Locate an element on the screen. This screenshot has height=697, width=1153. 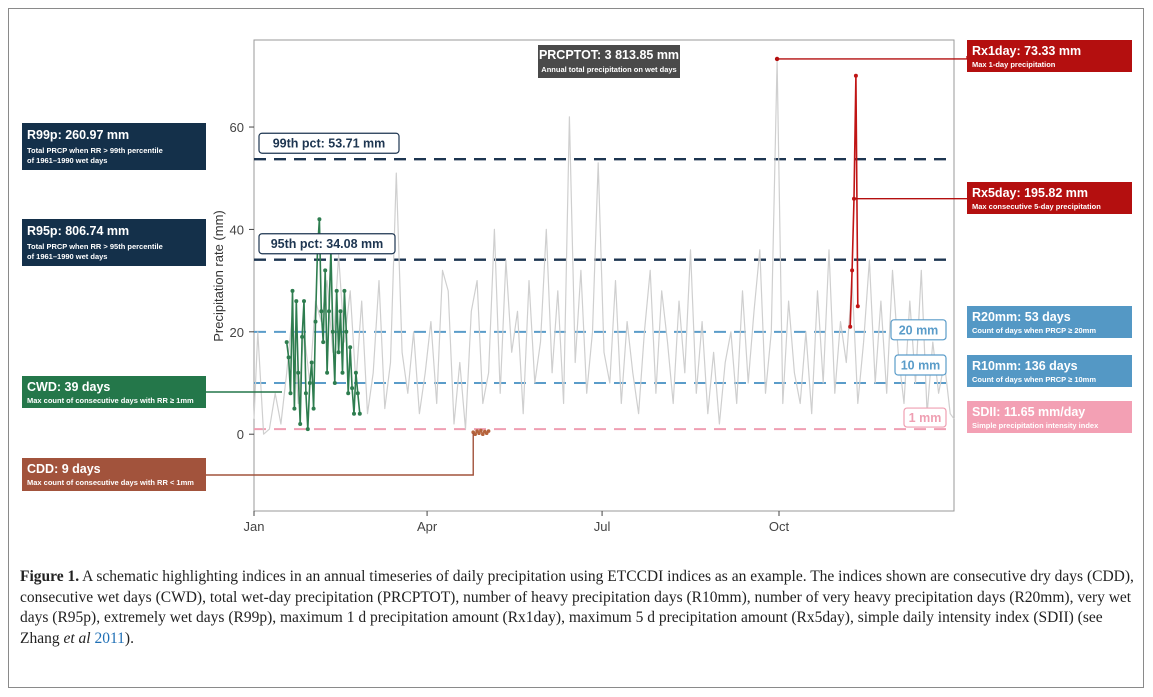
r99p-subtitle: Total PRCP when RR > 99th percentile is located at coordinates (95, 150).